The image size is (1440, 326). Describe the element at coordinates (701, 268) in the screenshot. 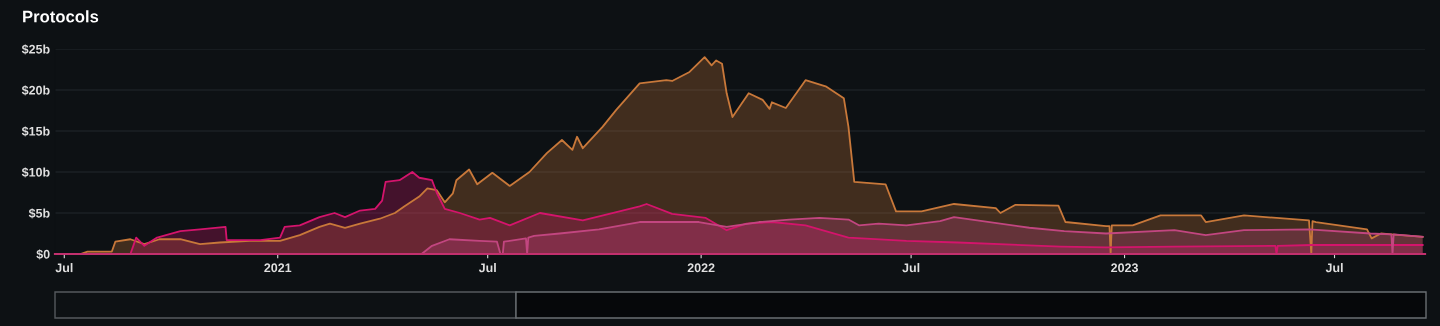

I see `x-tick-label: 2022` at that location.